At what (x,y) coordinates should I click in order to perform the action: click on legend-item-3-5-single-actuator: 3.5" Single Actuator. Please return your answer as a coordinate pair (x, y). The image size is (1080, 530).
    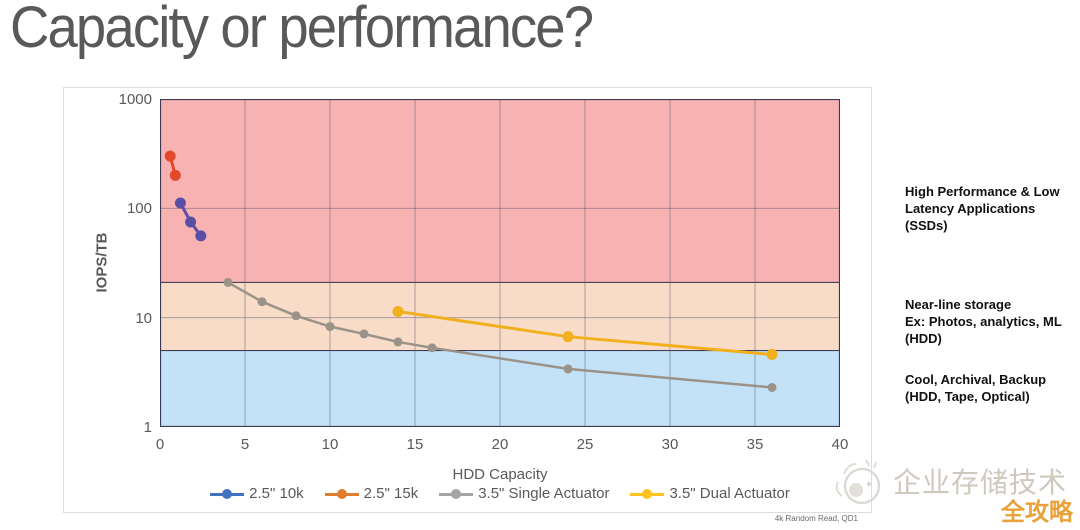
    Looking at the image, I should click on (524, 493).